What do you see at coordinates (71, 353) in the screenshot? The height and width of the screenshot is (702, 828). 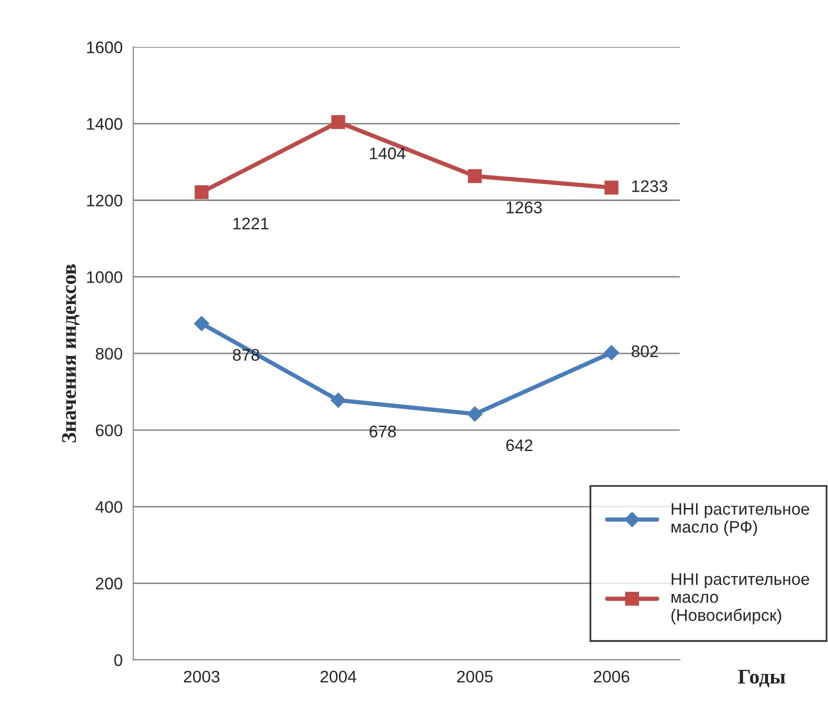 I see `y-axis-title: Значения индексов` at bounding box center [71, 353].